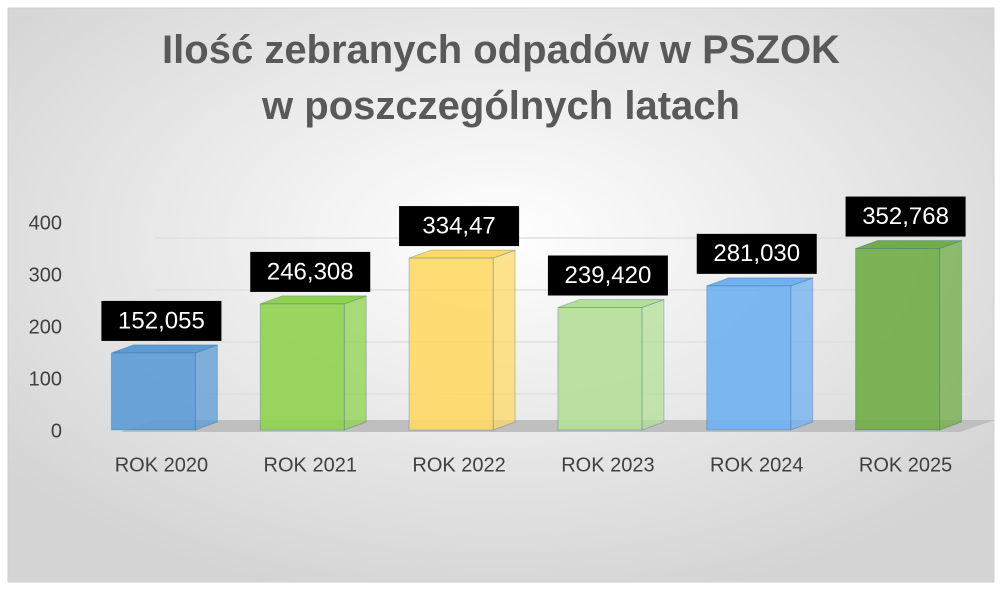 The image size is (1002, 590). Describe the element at coordinates (905, 465) in the screenshot. I see `x-tick-label: ROK 2025` at that location.